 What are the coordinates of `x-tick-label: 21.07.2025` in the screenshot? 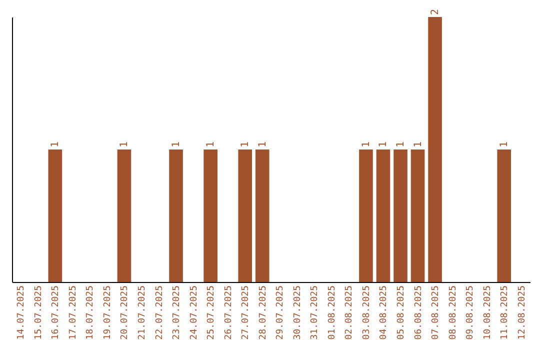 It's located at (143, 313).